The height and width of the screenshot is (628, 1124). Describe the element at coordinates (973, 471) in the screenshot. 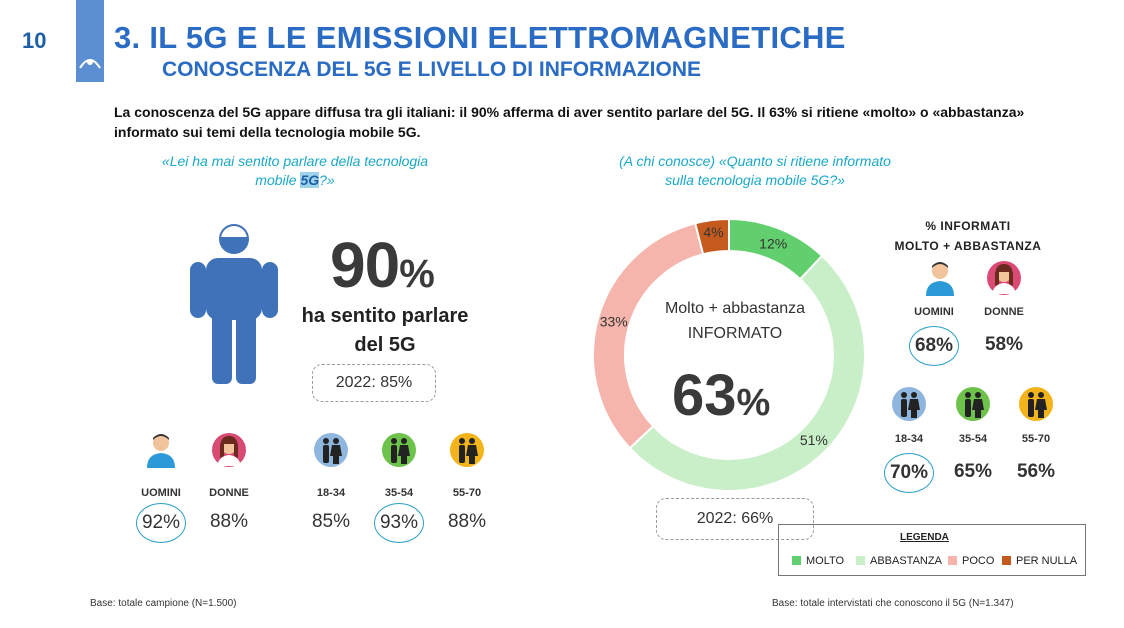

I see `right-value-35-54: 65%` at that location.